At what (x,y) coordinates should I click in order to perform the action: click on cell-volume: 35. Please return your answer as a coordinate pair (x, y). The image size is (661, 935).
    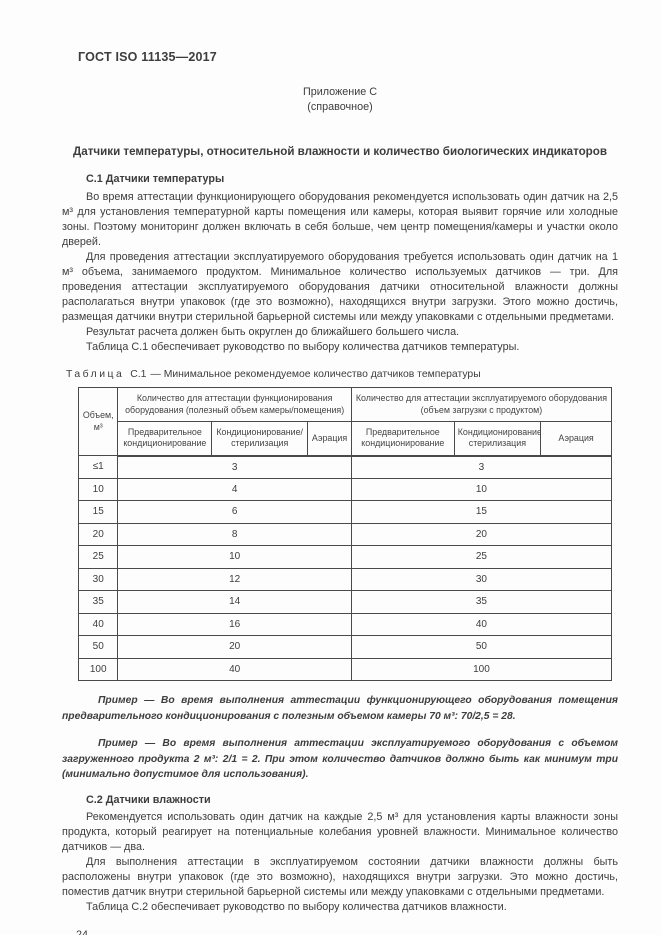
    Looking at the image, I should click on (98, 602).